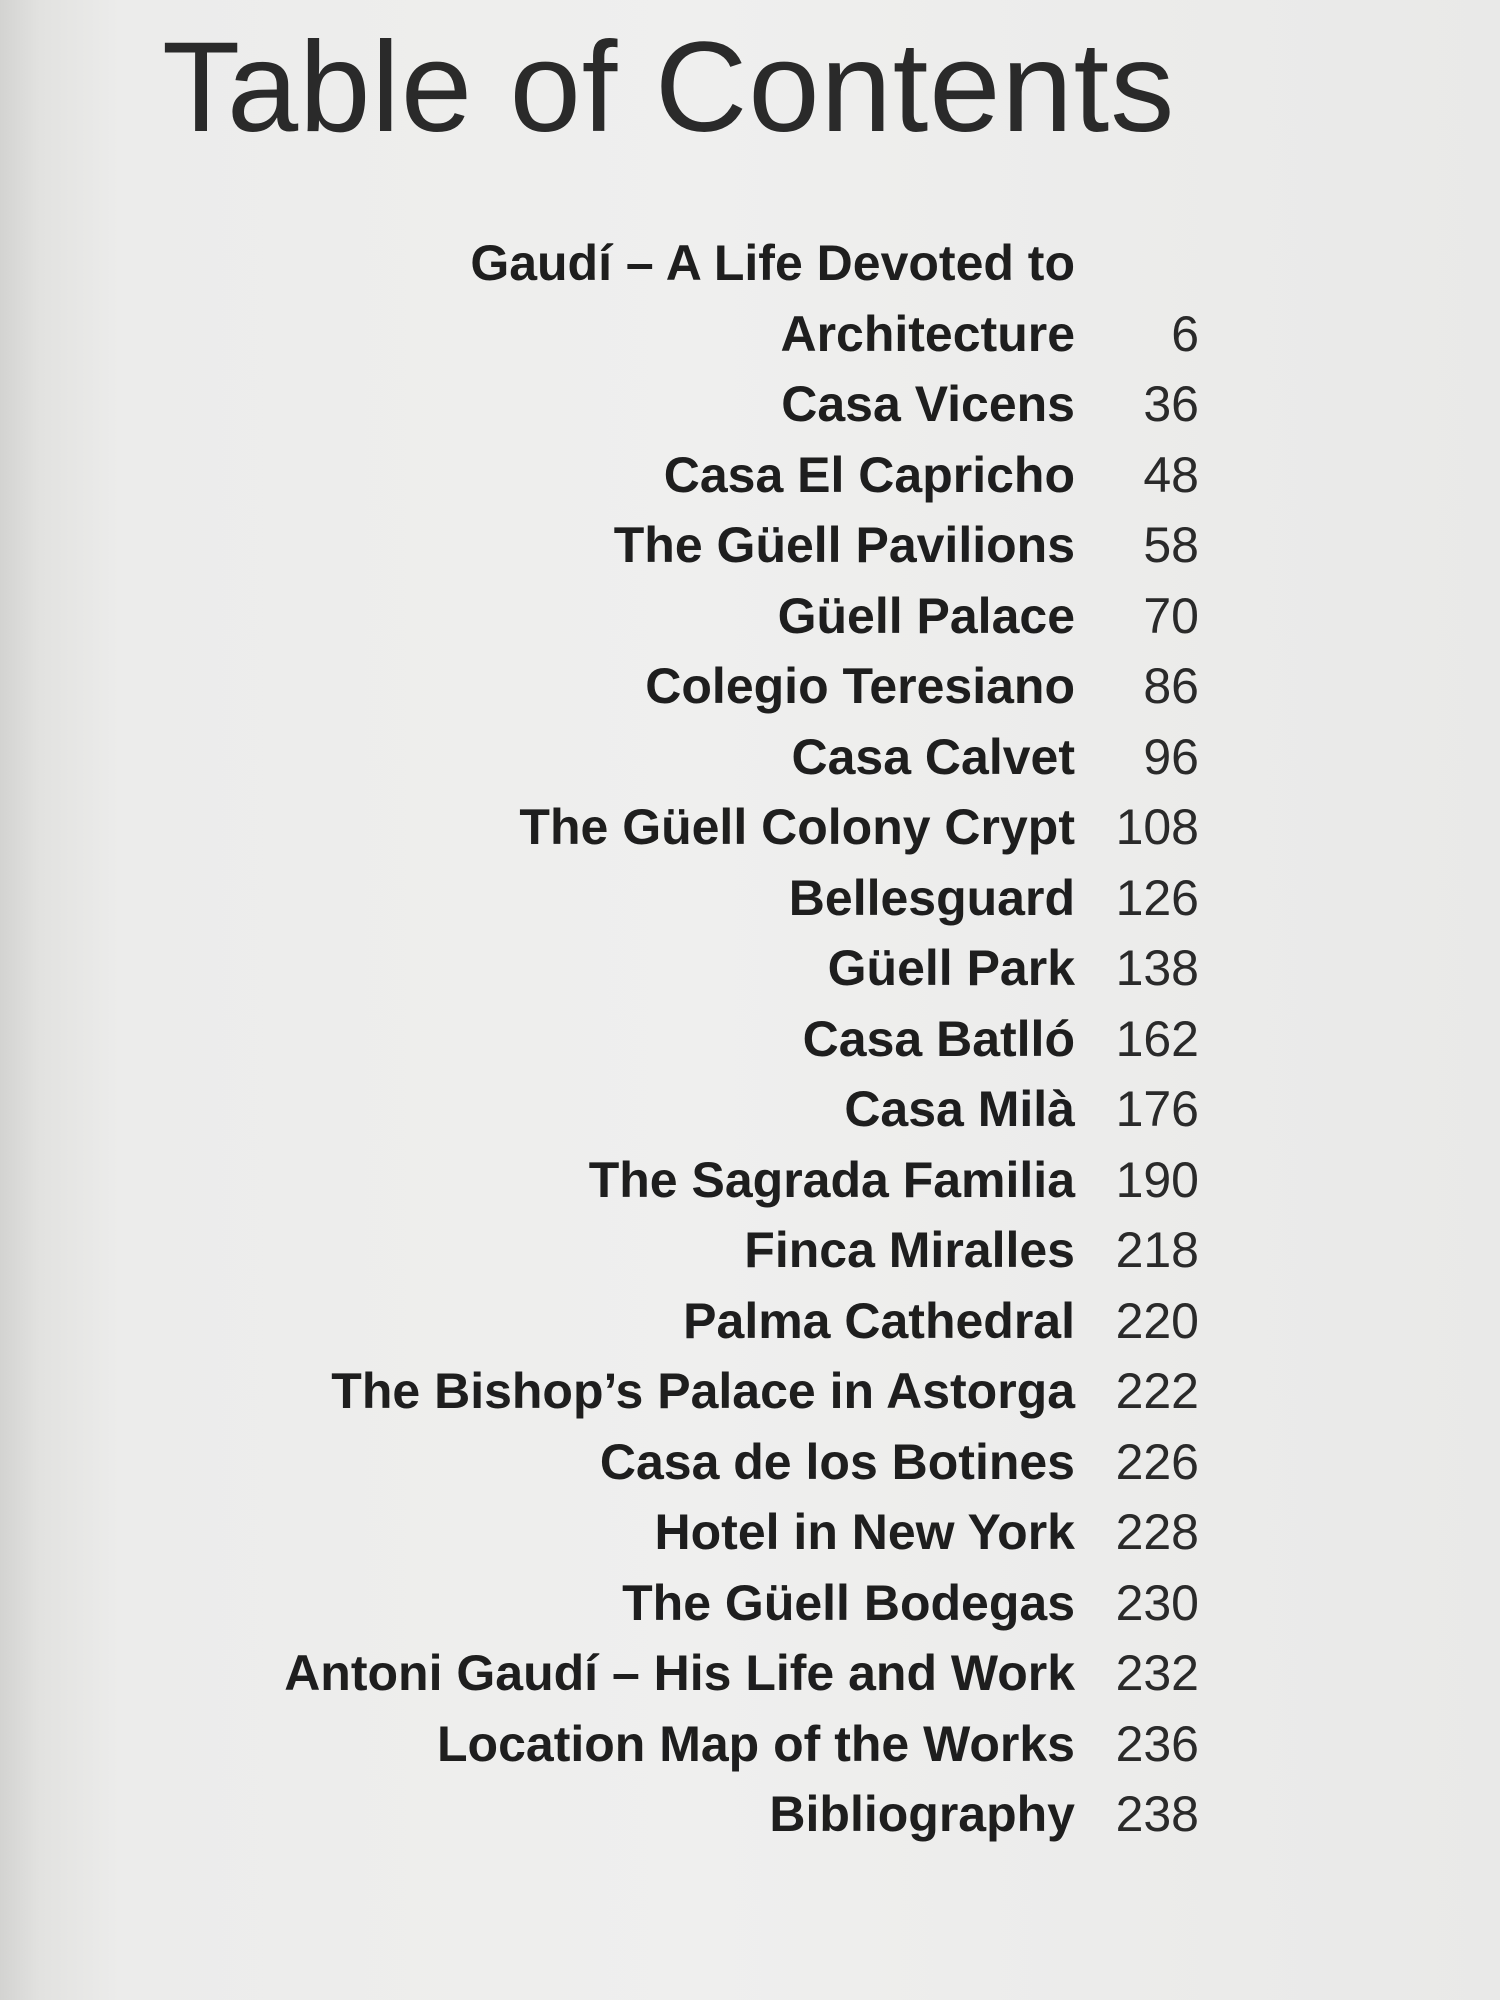 The height and width of the screenshot is (2000, 1500). Describe the element at coordinates (605, 968) in the screenshot. I see `toc-entry: Güell Park 138` at that location.